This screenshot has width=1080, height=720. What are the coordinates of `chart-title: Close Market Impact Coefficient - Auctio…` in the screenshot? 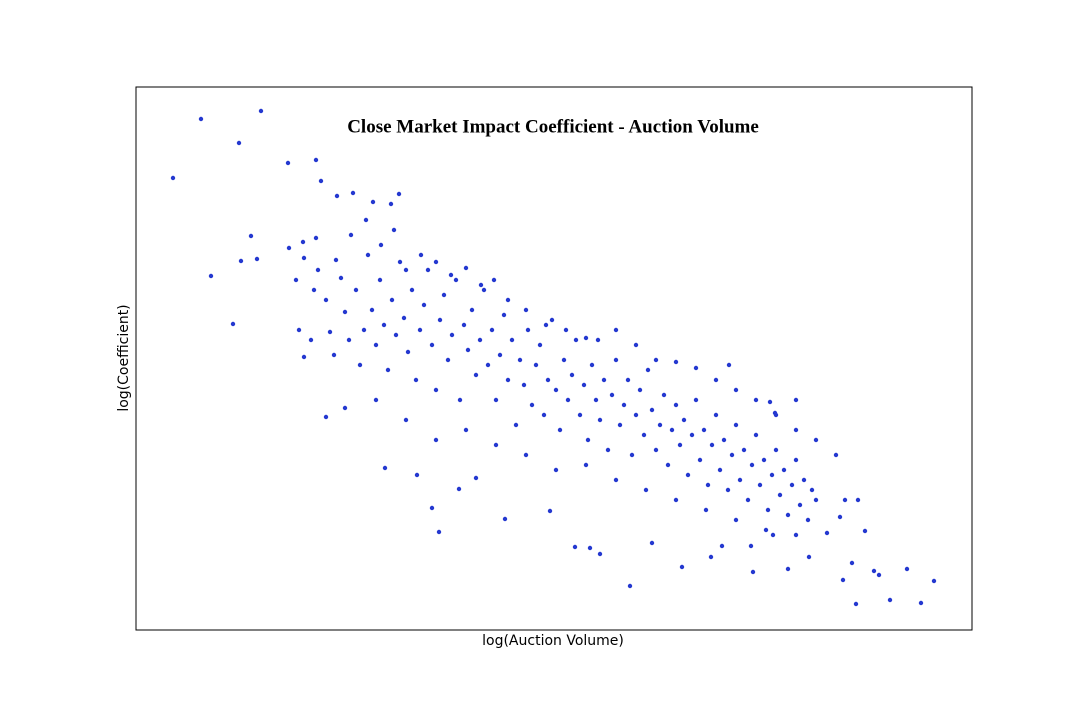 It's located at (553, 126).